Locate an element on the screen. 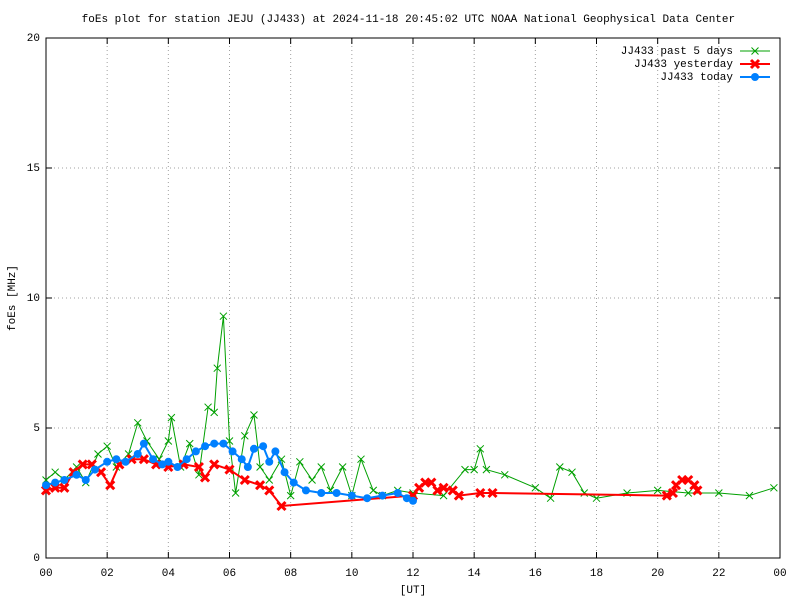 This screenshot has width=800, height=605. x-axis-label: [UT] is located at coordinates (413, 591).